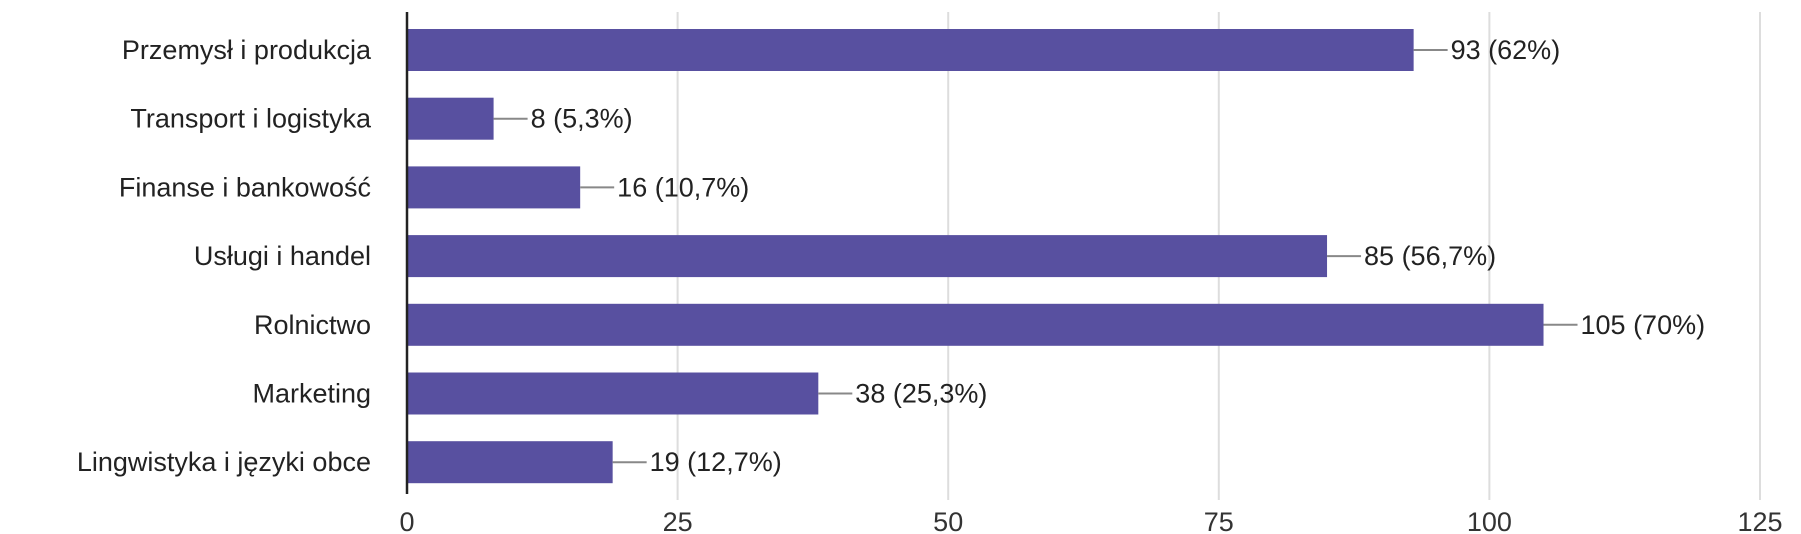 The width and height of the screenshot is (1801, 534). What do you see at coordinates (312, 325) in the screenshot?
I see `category-label: Rolnictwo` at bounding box center [312, 325].